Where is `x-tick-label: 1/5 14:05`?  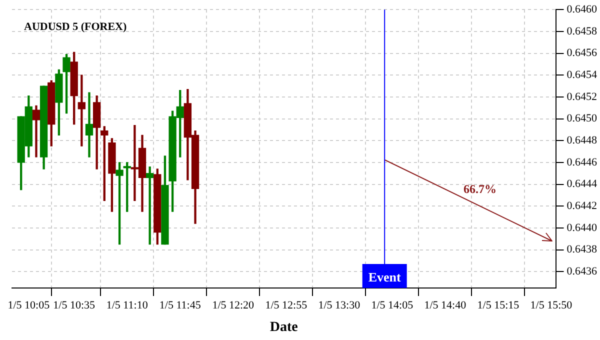 x-tick-label: 1/5 14:05 is located at coordinates (392, 305).